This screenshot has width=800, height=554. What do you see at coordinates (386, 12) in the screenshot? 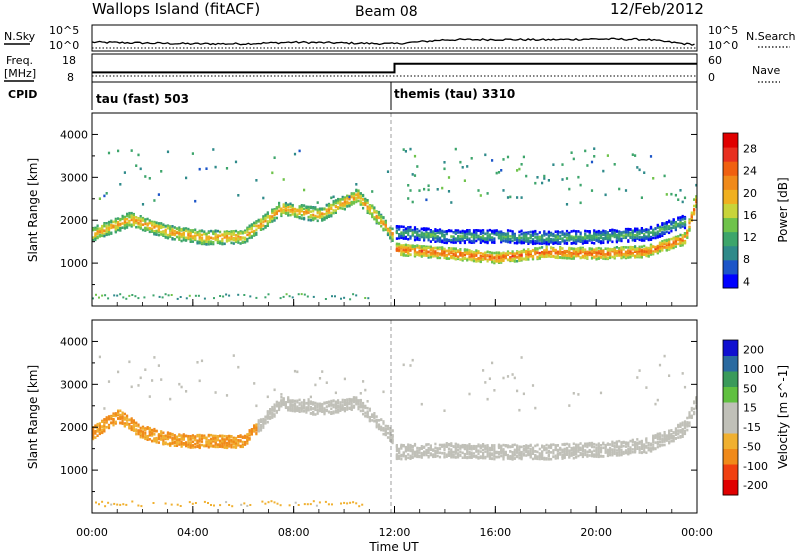
I see `beam-title: Beam 08` at bounding box center [386, 12].